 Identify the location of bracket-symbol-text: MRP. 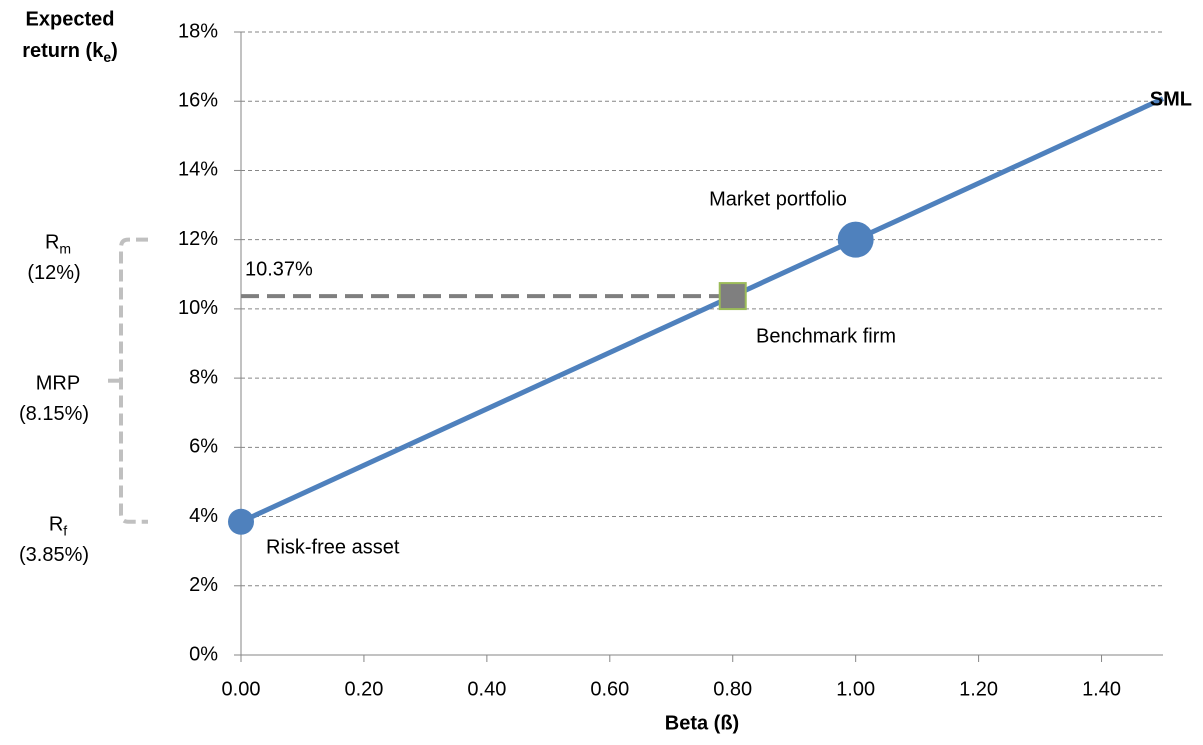
(58, 384).